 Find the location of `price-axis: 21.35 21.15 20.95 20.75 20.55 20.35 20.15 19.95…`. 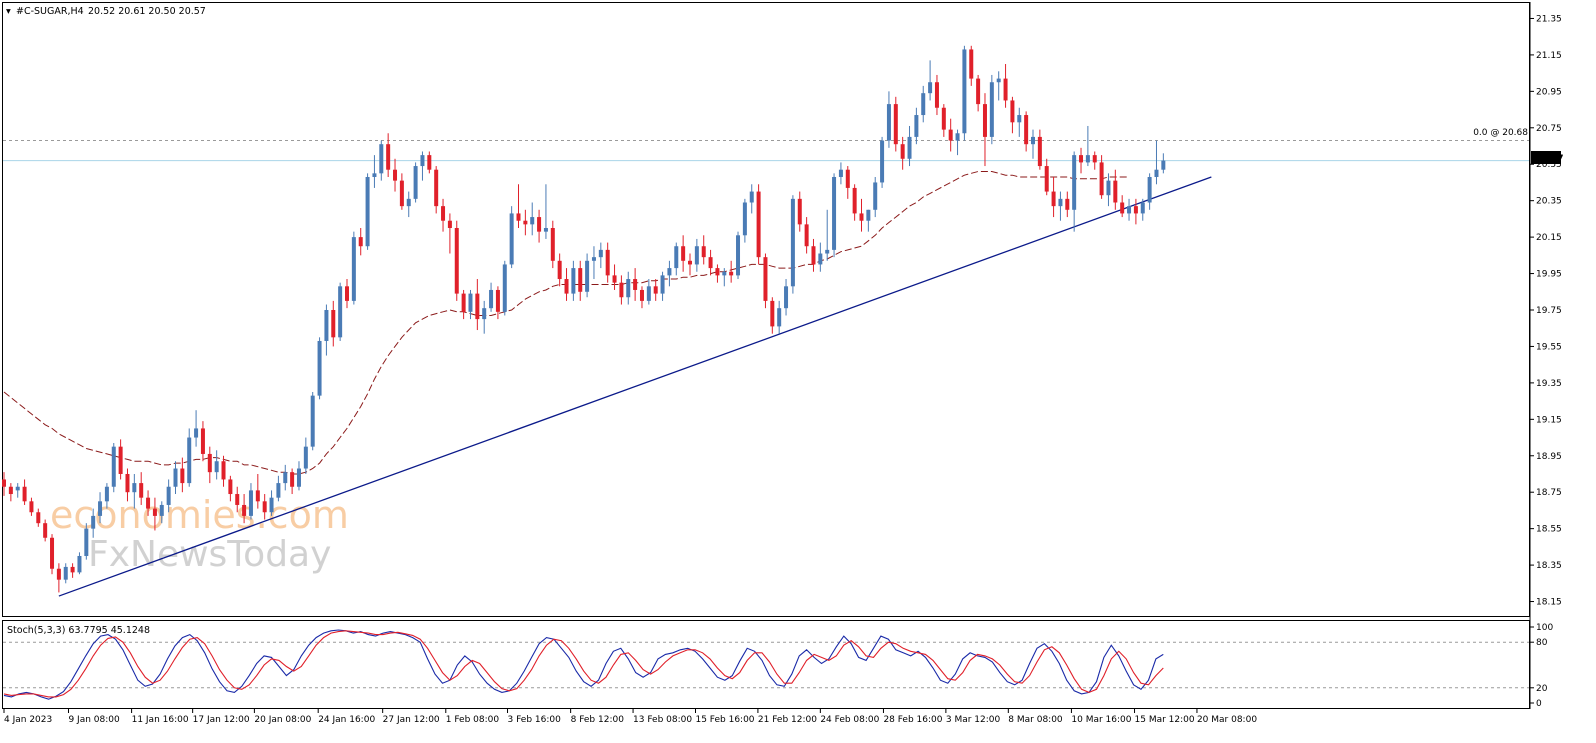

price-axis: 21.35 21.15 20.95 20.75 20.55 20.35 20.15 19.95… is located at coordinates (1546, 311).